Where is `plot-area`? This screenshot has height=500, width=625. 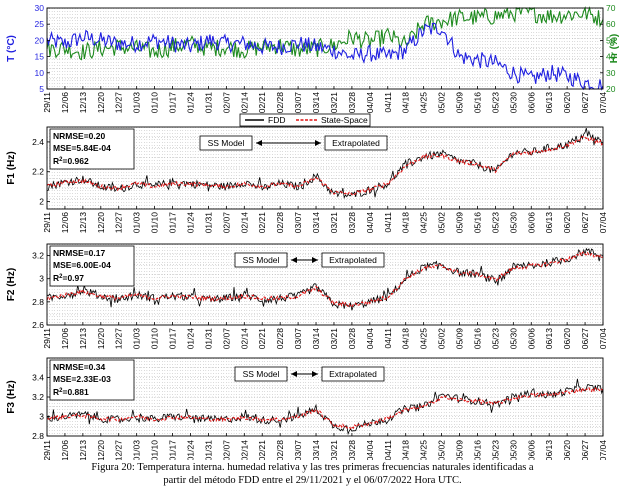 plot-area is located at coordinates (325, 48).